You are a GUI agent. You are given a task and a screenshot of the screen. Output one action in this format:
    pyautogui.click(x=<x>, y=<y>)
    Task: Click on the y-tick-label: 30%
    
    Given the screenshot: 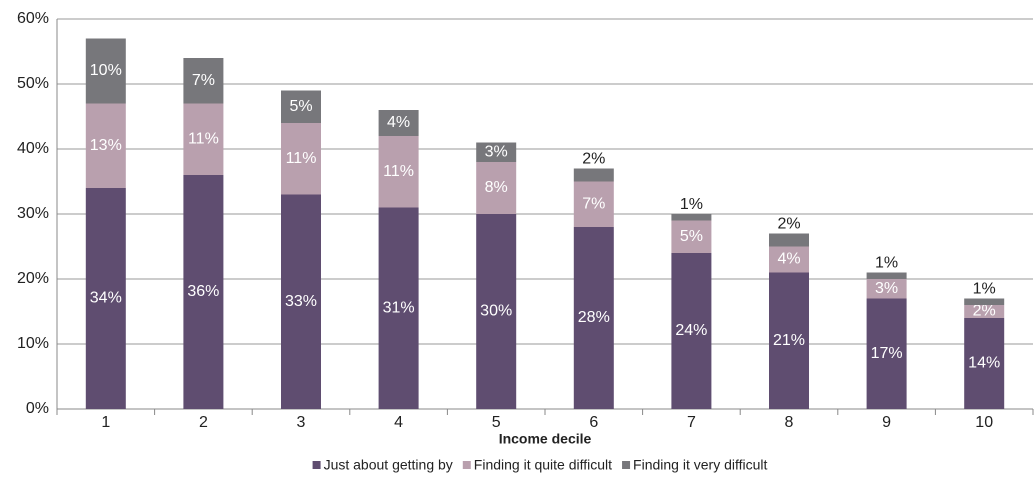 What is the action you would take?
    pyautogui.click(x=33, y=213)
    